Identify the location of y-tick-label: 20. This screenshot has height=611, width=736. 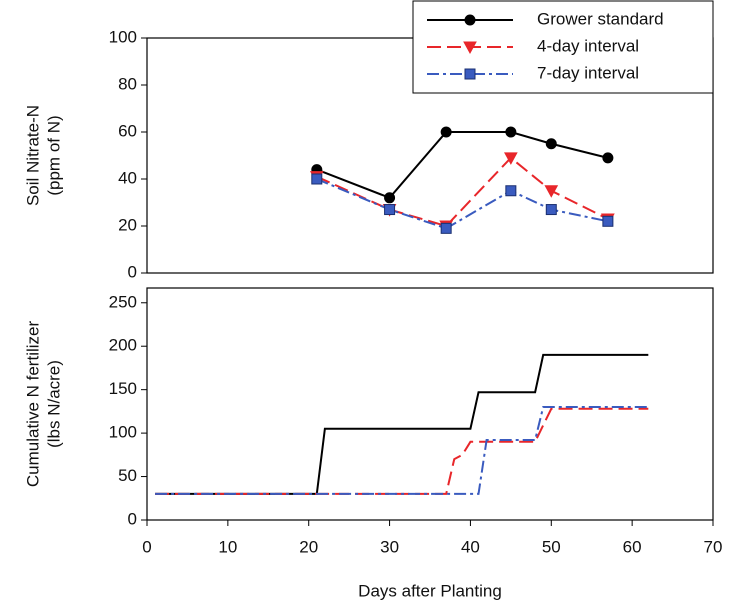
(127, 224).